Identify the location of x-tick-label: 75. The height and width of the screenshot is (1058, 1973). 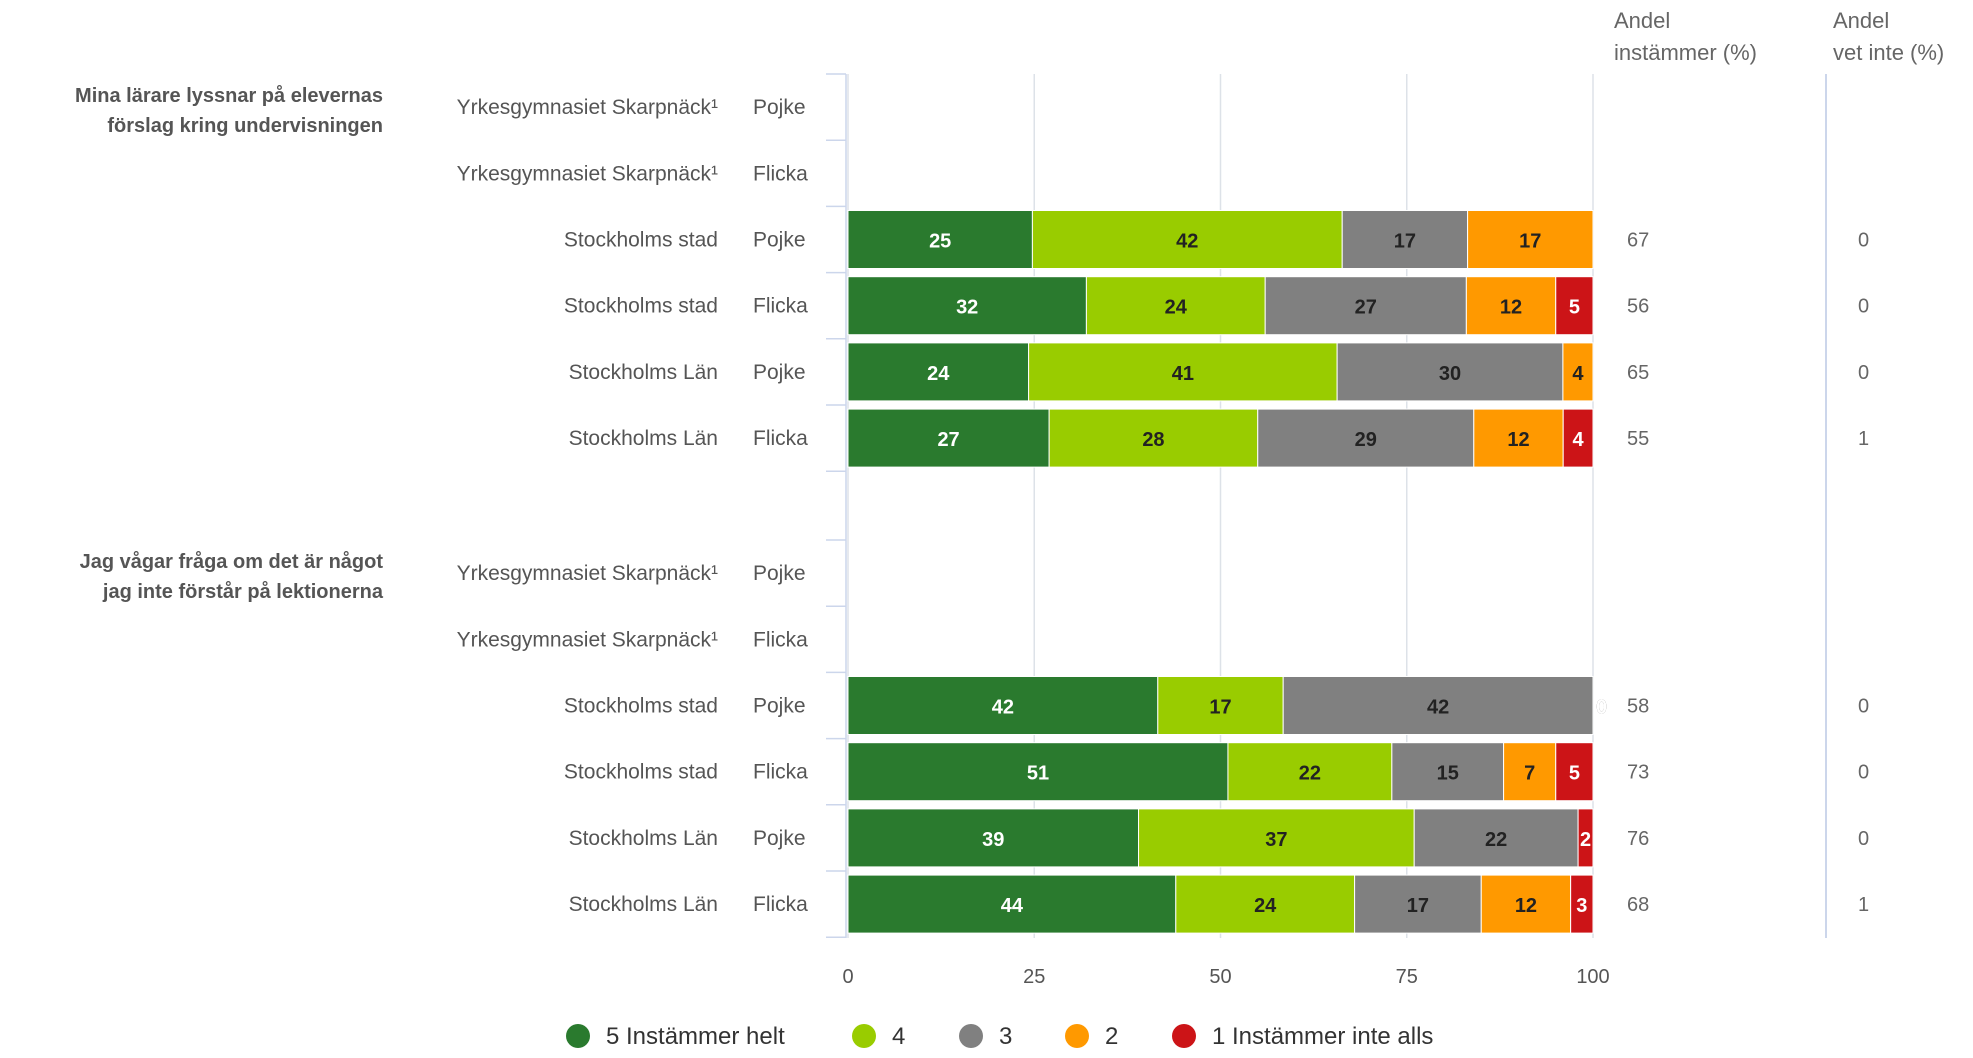
(1407, 977).